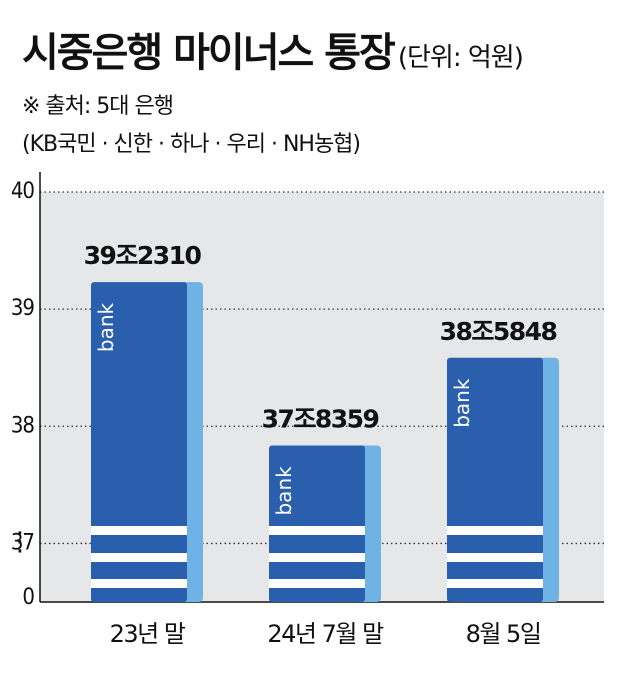  What do you see at coordinates (23, 191) in the screenshot?
I see `y-tick-label: 40` at bounding box center [23, 191].